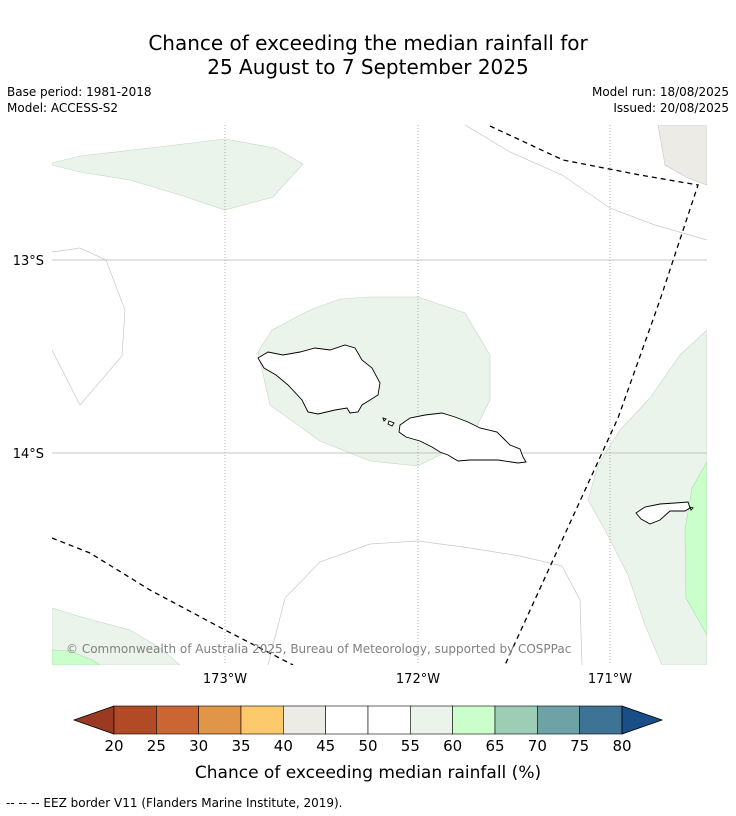 This screenshot has width=736, height=816. Describe the element at coordinates (178, 174) in the screenshot. I see `contour-region-north` at that location.